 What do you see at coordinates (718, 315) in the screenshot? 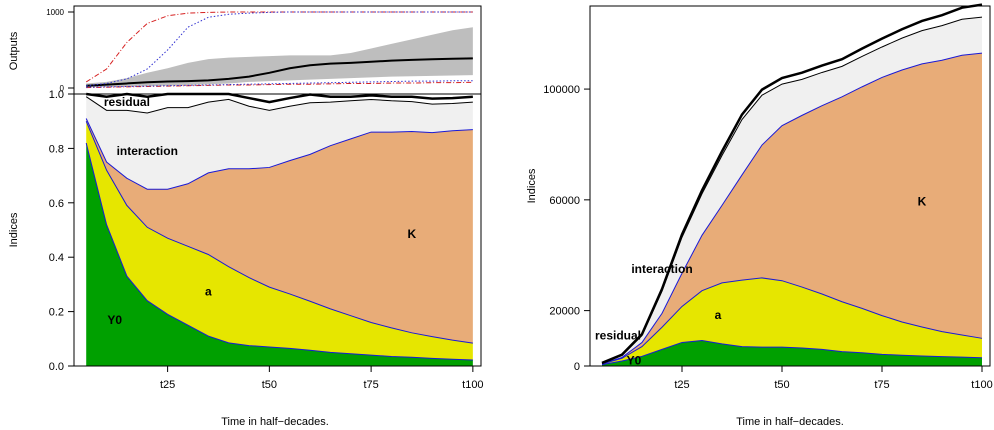
I see `absolute-label-a: a` at bounding box center [718, 315].